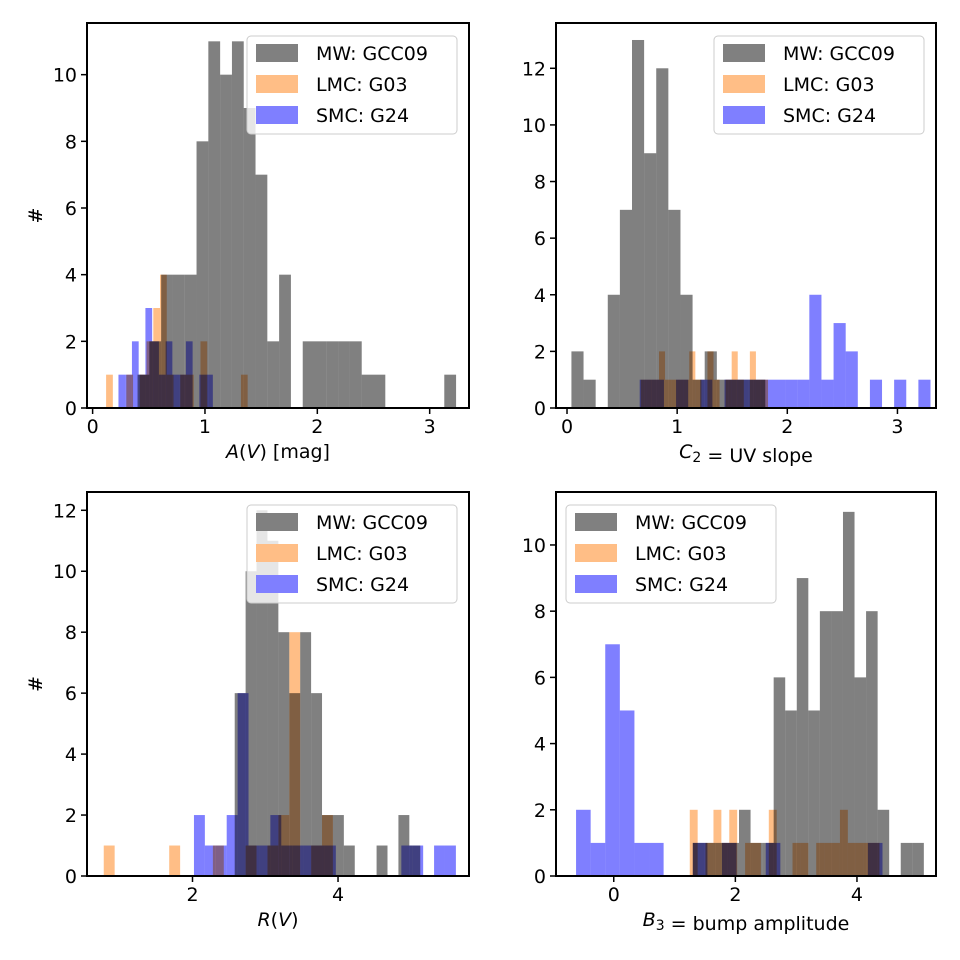  I want to click on x-tick-label: 4, so click(338, 895).